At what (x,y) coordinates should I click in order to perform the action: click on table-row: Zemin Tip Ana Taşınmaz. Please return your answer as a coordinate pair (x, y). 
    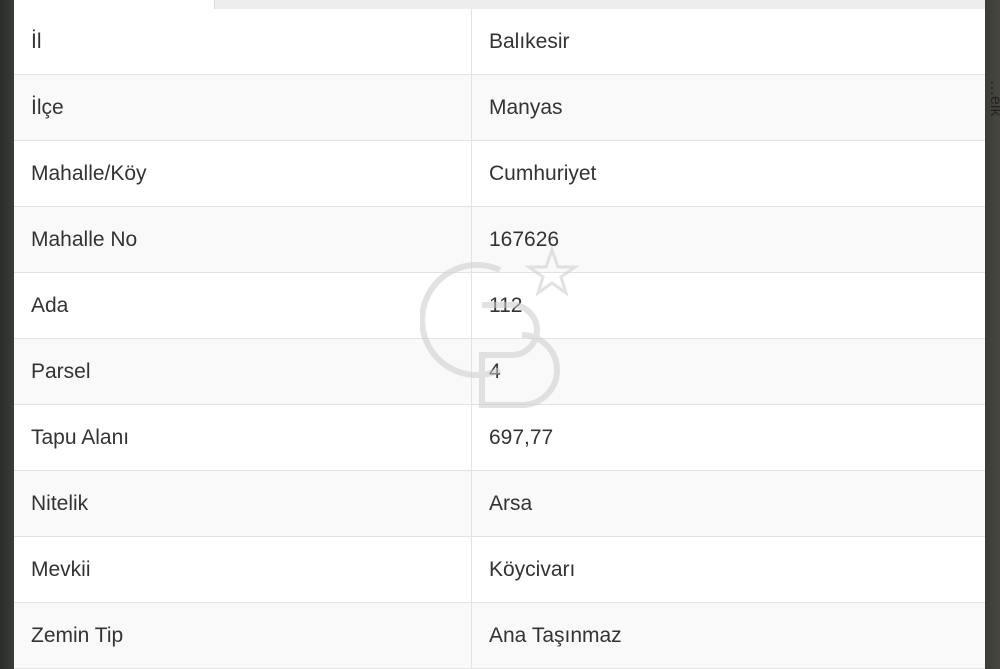
    Looking at the image, I should click on (499, 635).